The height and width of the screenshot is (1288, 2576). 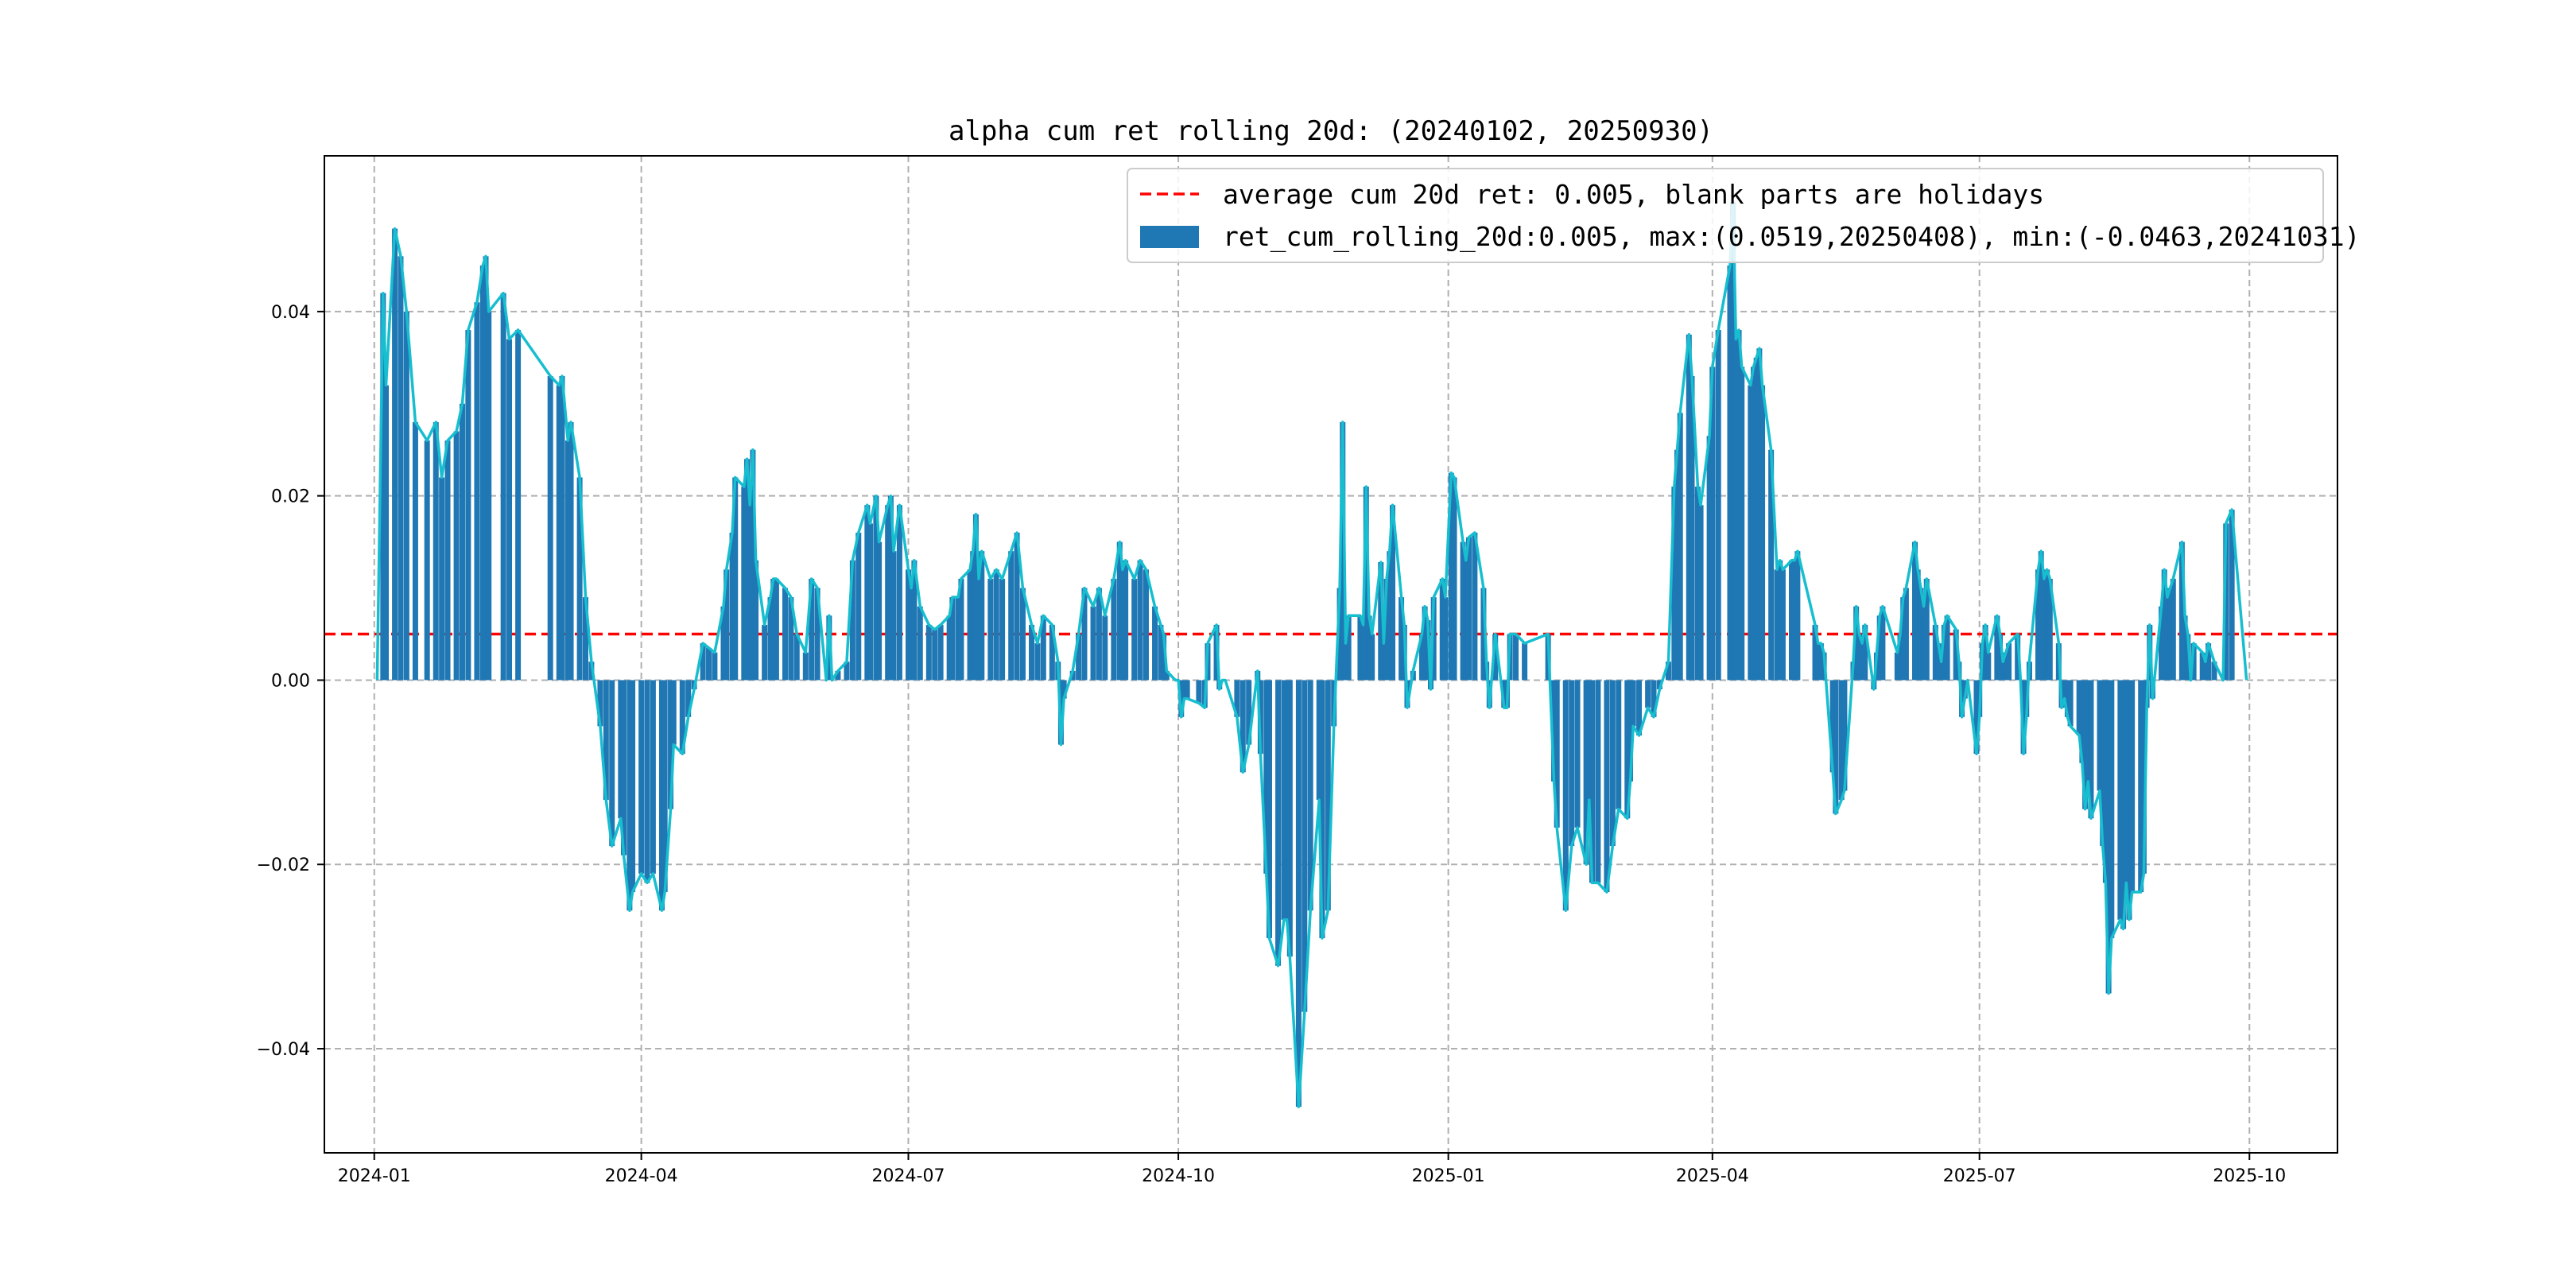 I want to click on y-tick-label: −0.02, so click(x=283, y=865).